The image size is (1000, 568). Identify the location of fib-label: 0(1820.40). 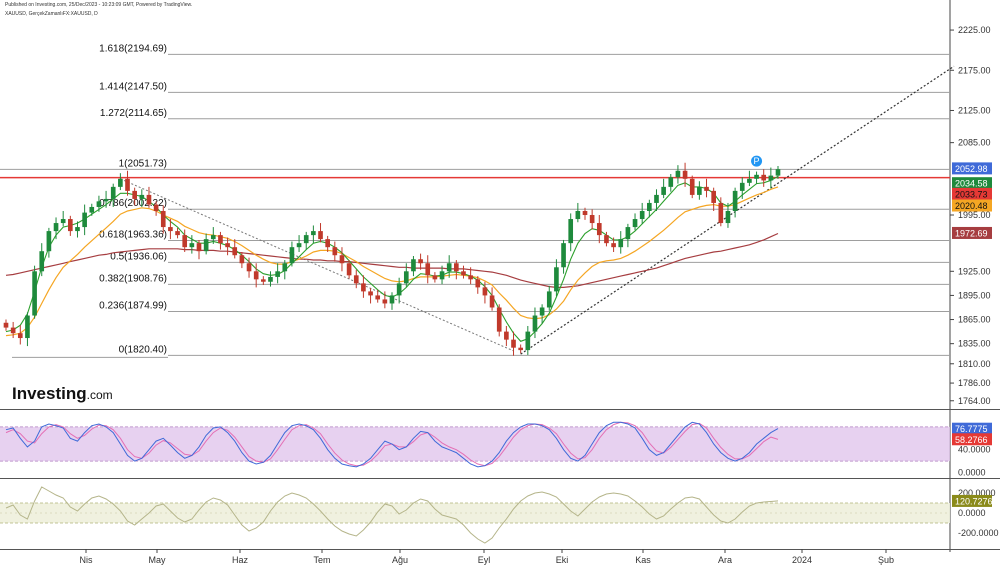
(143, 349).